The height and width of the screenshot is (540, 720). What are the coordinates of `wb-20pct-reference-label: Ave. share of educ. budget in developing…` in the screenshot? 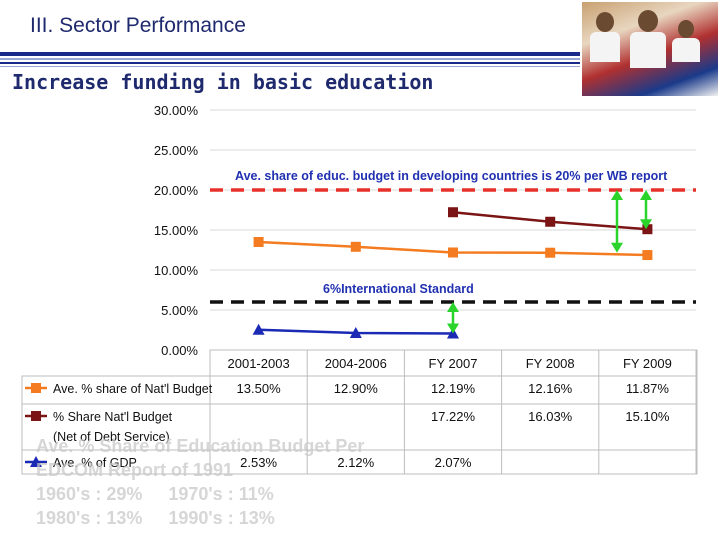 It's located at (451, 176).